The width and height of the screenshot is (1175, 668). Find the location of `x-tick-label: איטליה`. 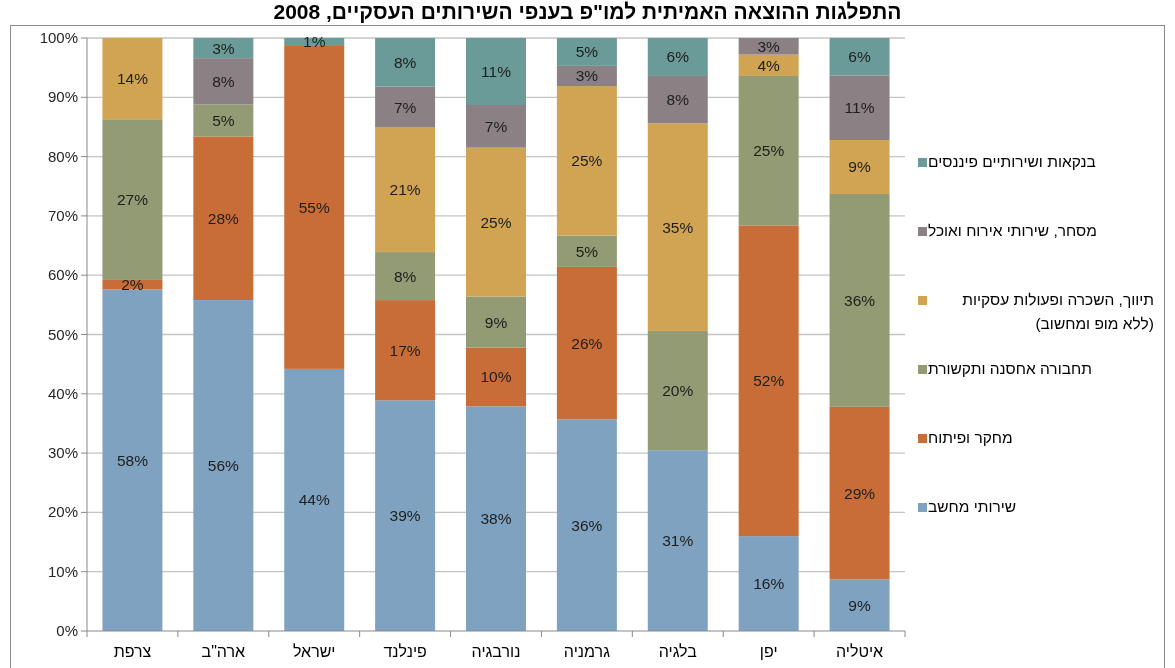

x-tick-label: איטליה is located at coordinates (860, 651).